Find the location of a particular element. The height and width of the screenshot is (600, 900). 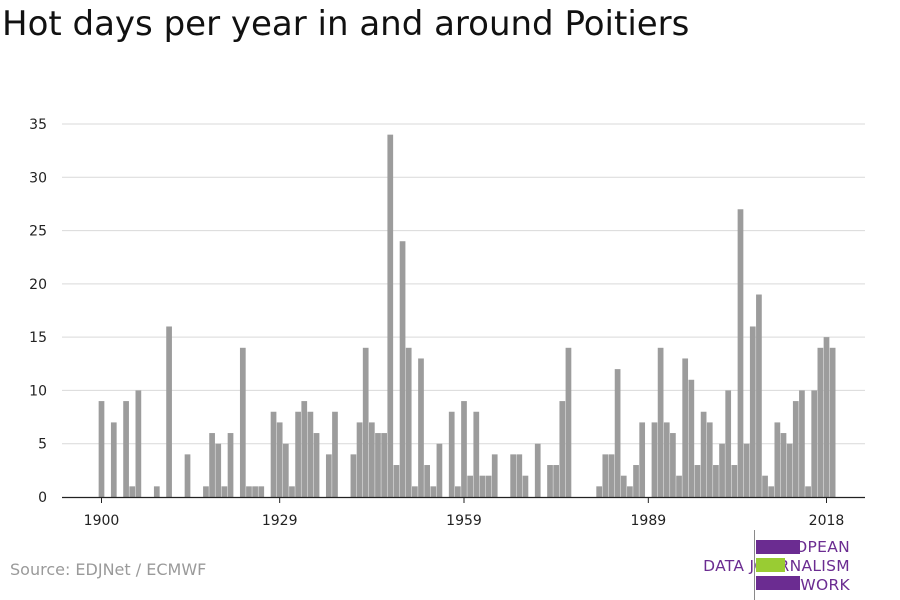

source-note: Source: EDJNet / ECMWF is located at coordinates (108, 569).